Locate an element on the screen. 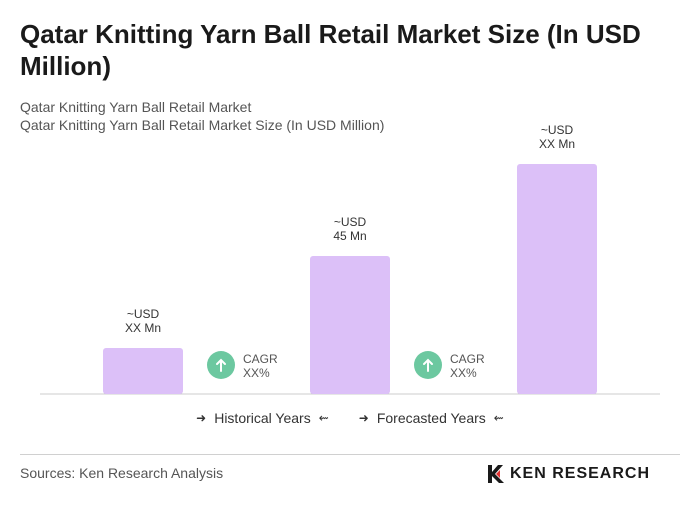 This screenshot has width=700, height=520. footer-divider is located at coordinates (350, 454).